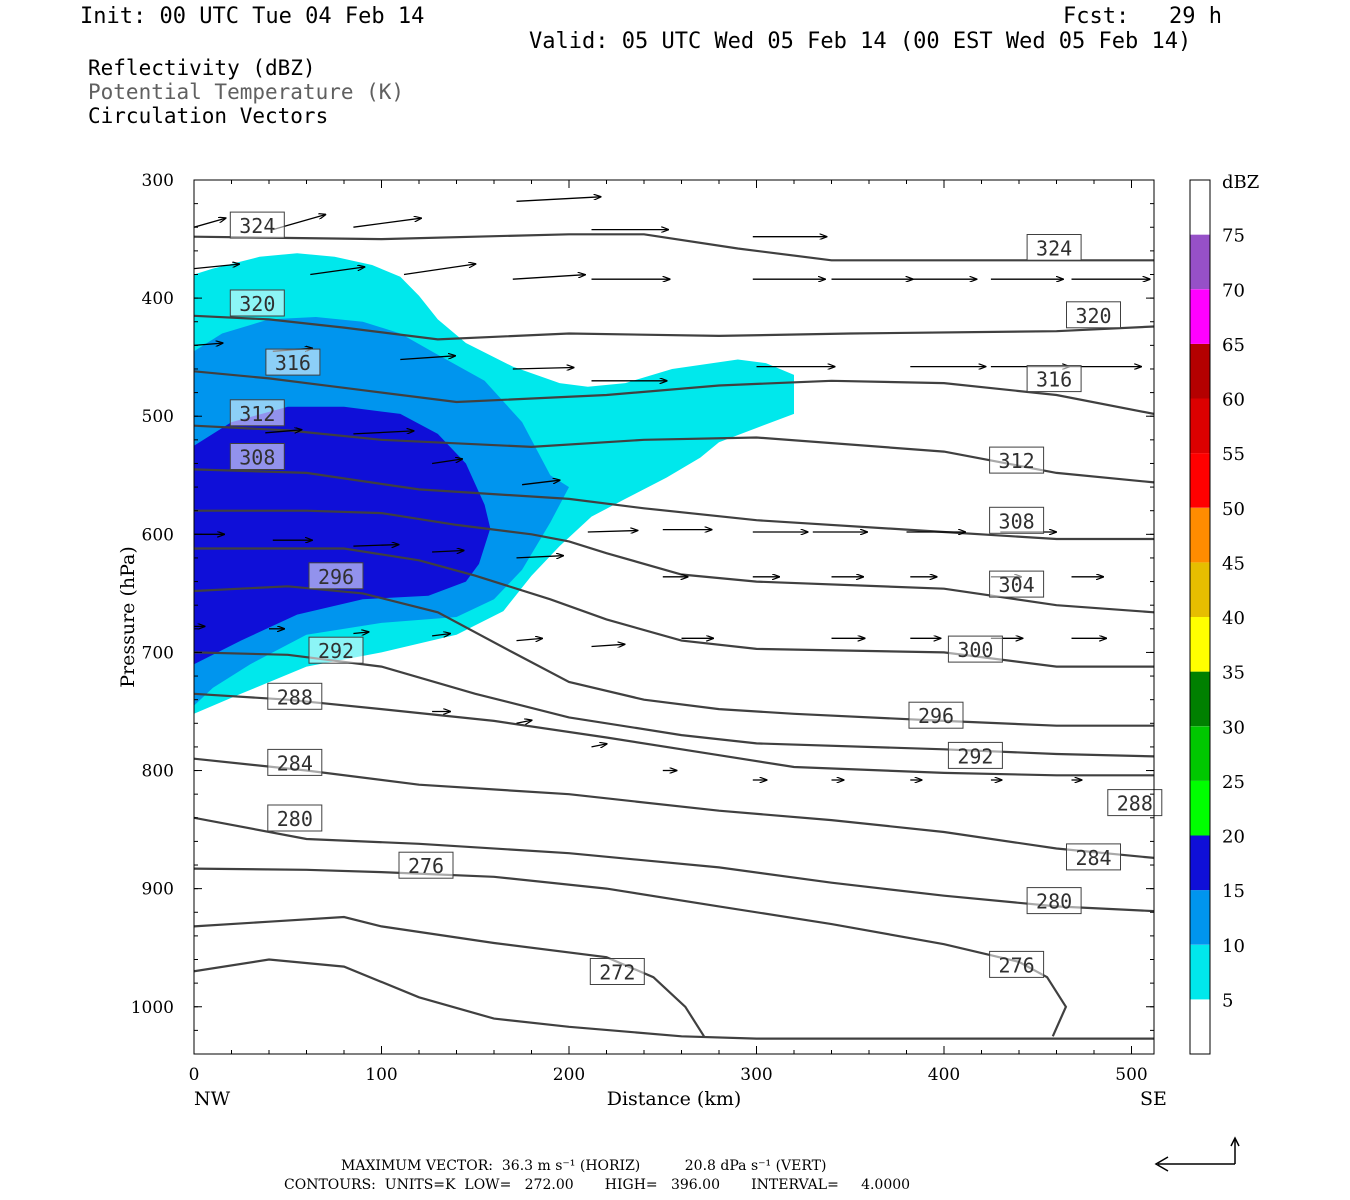  I want to click on contour-label-280: 280, so click(295, 818).